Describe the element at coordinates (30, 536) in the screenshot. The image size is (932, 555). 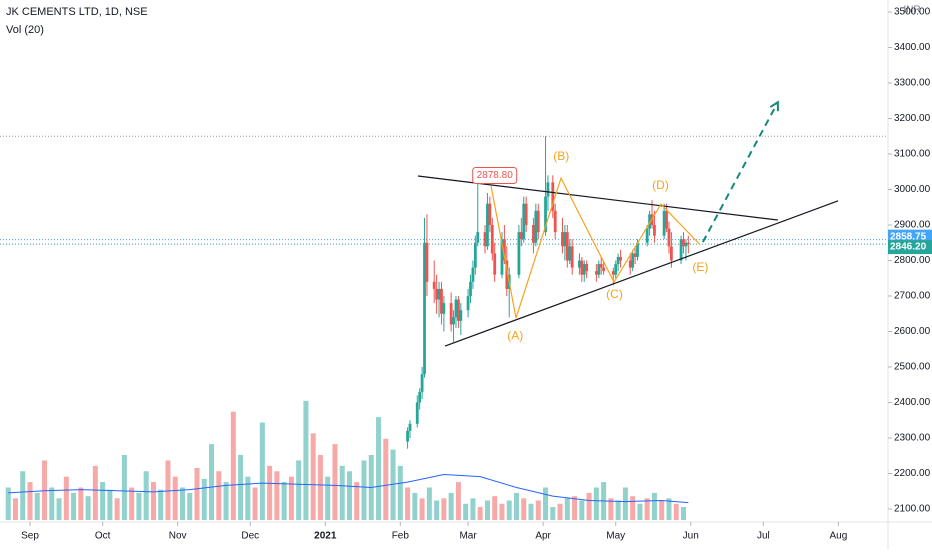
I see `x-tick-label: Sep` at that location.